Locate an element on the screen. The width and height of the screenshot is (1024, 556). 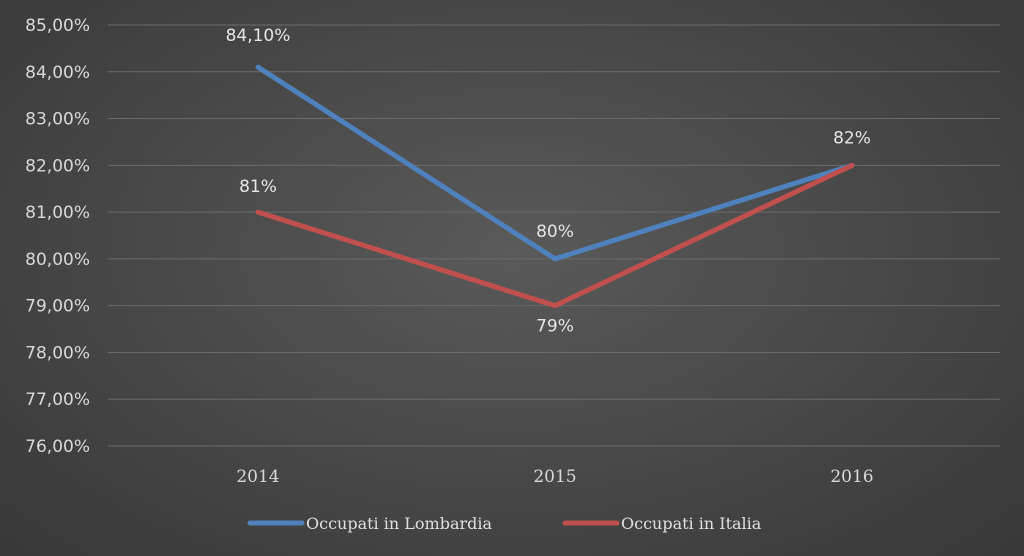
y-tick-label: 82,00% is located at coordinates (57, 166).